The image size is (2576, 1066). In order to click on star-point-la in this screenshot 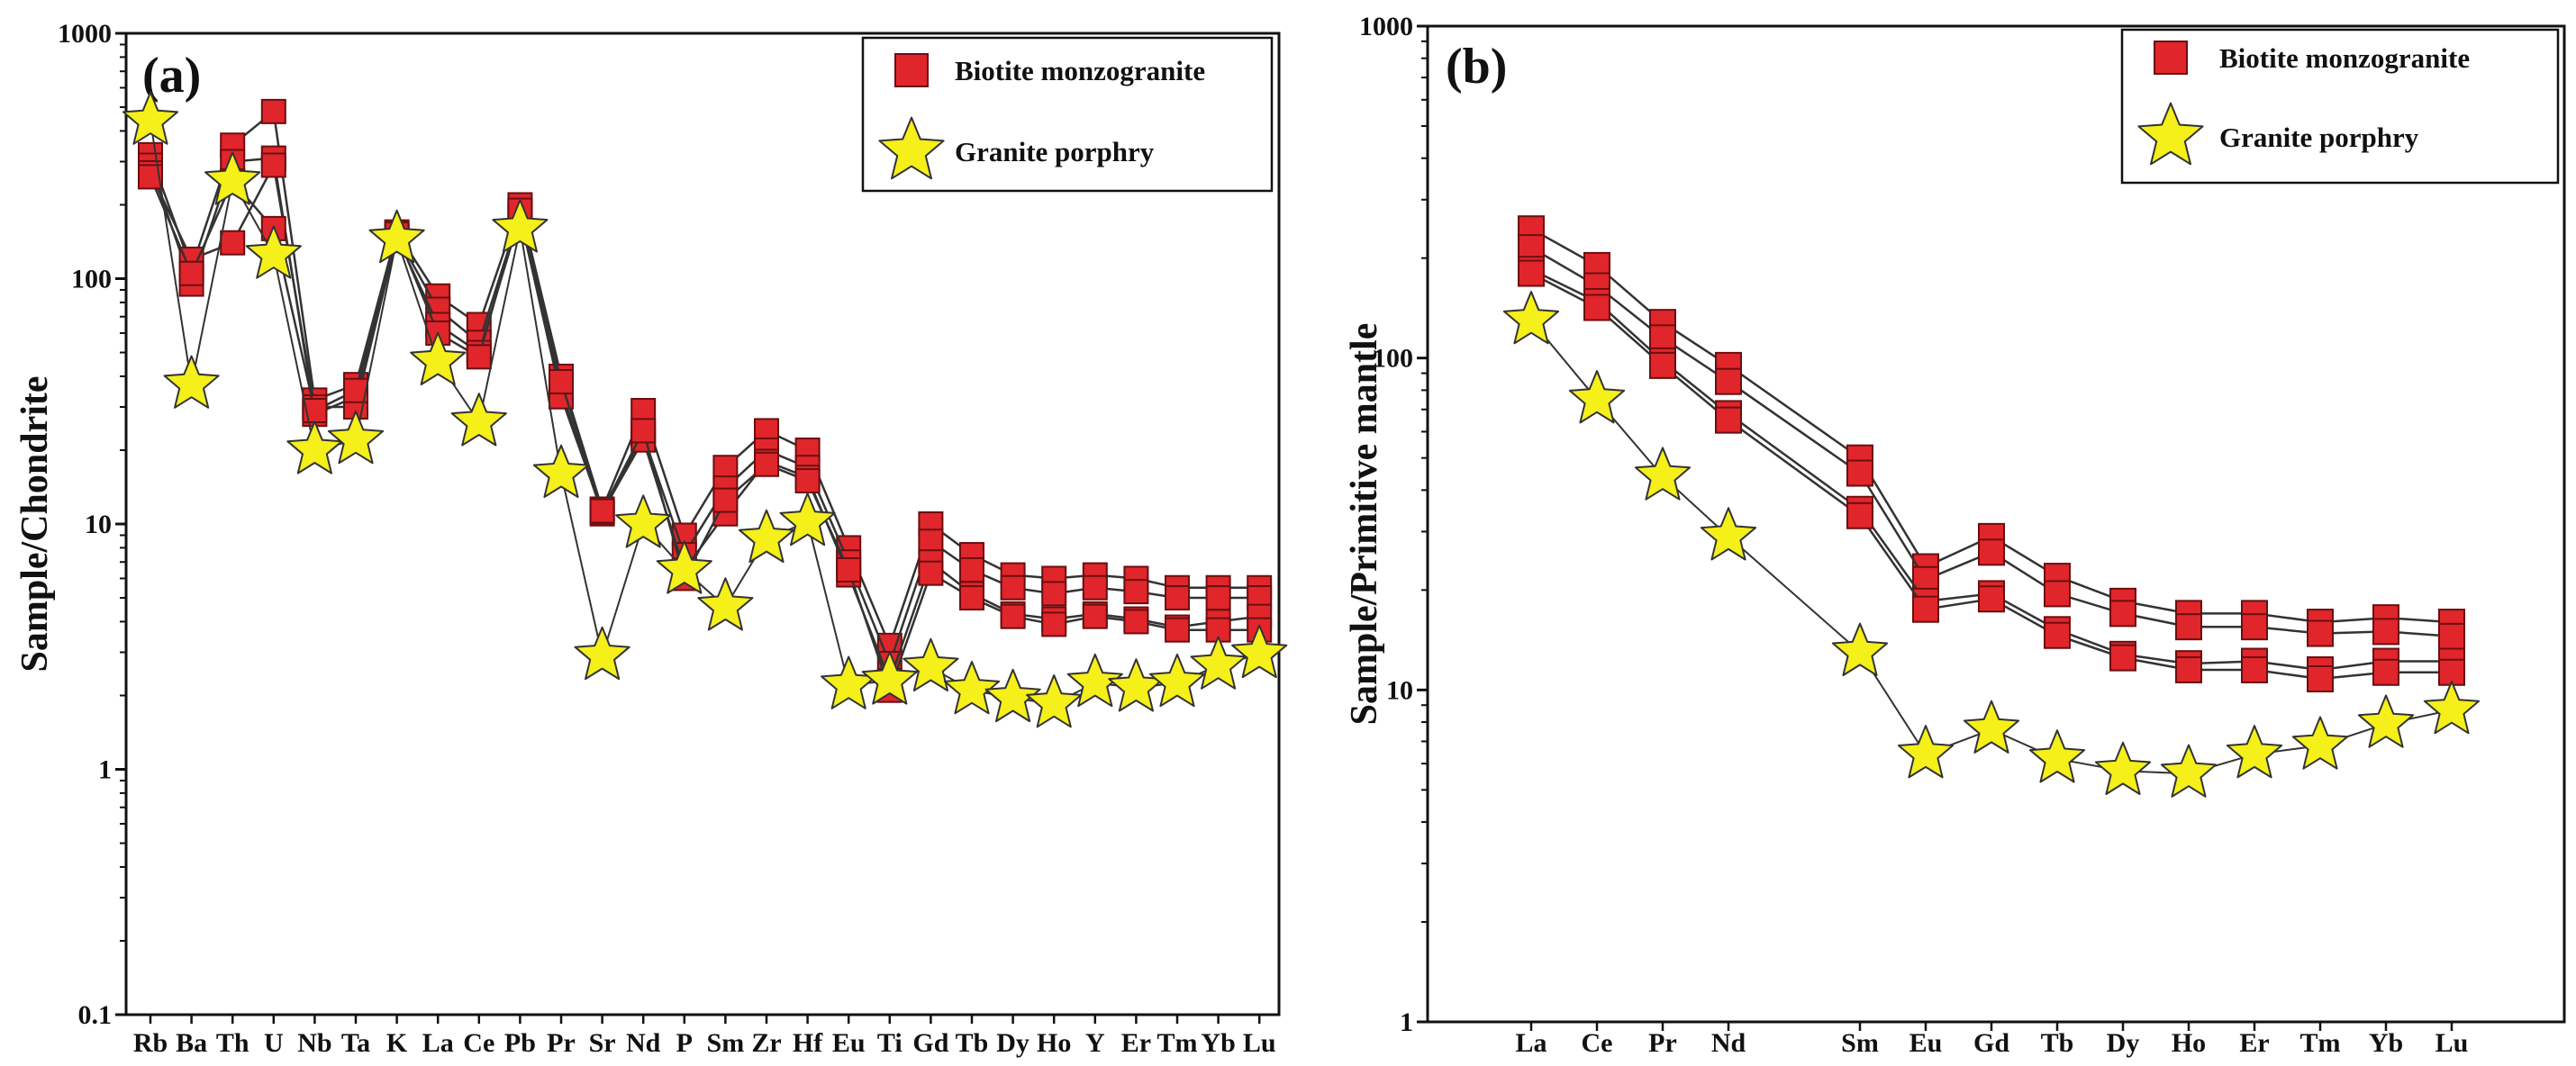, I will do `click(439, 358)`.